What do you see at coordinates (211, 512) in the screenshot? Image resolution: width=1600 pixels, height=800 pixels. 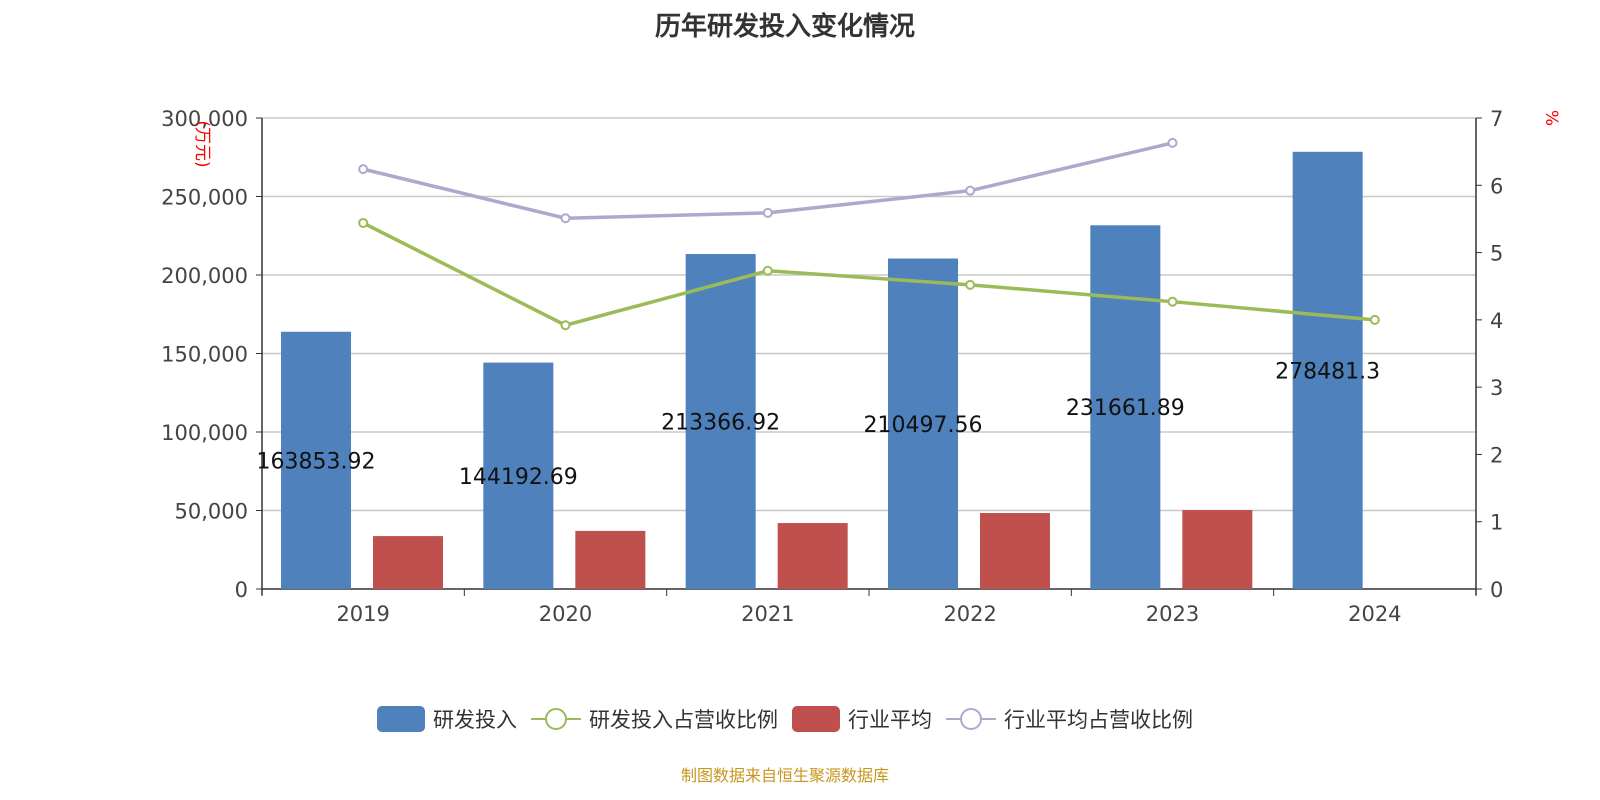 I see `left-tick-label: 50,000` at bounding box center [211, 512].